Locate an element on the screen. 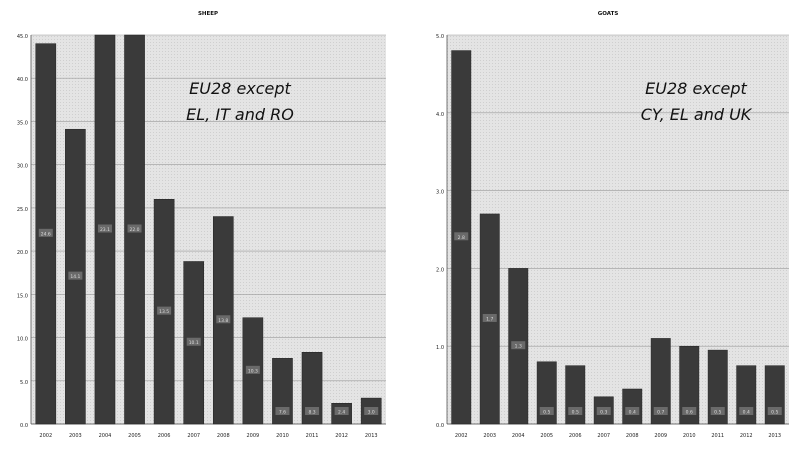 The width and height of the screenshot is (789, 449). sheep-bar-label: 22.0 is located at coordinates (135, 230).